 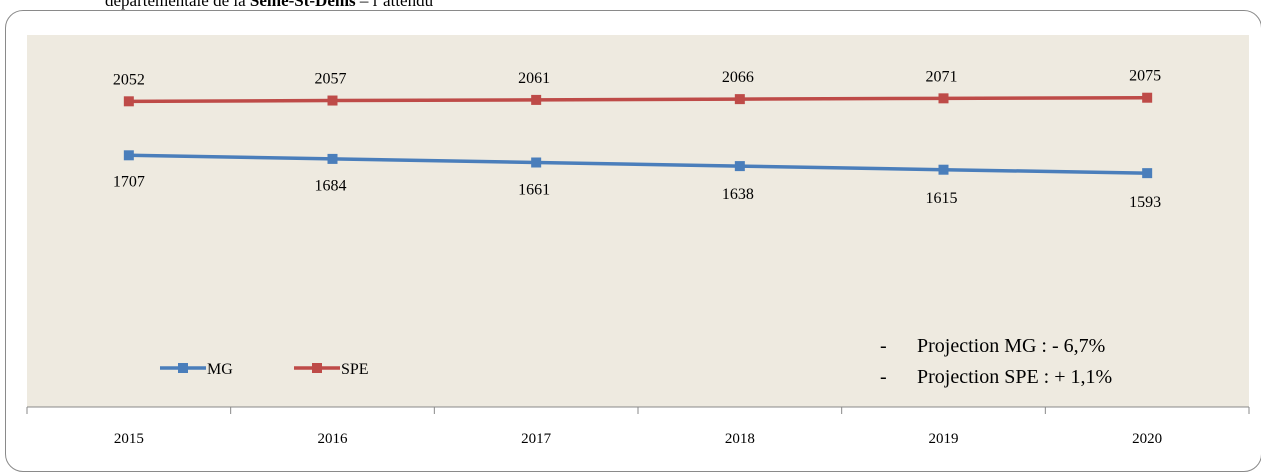 I want to click on legend-marker-mg, so click(x=183, y=368).